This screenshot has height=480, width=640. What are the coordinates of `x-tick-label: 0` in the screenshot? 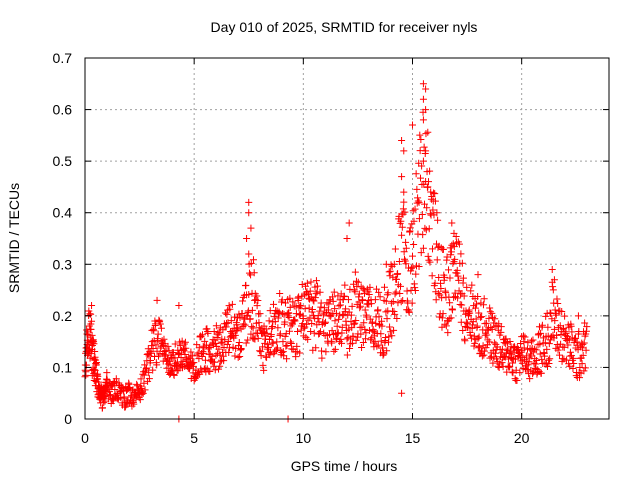 It's located at (85, 438).